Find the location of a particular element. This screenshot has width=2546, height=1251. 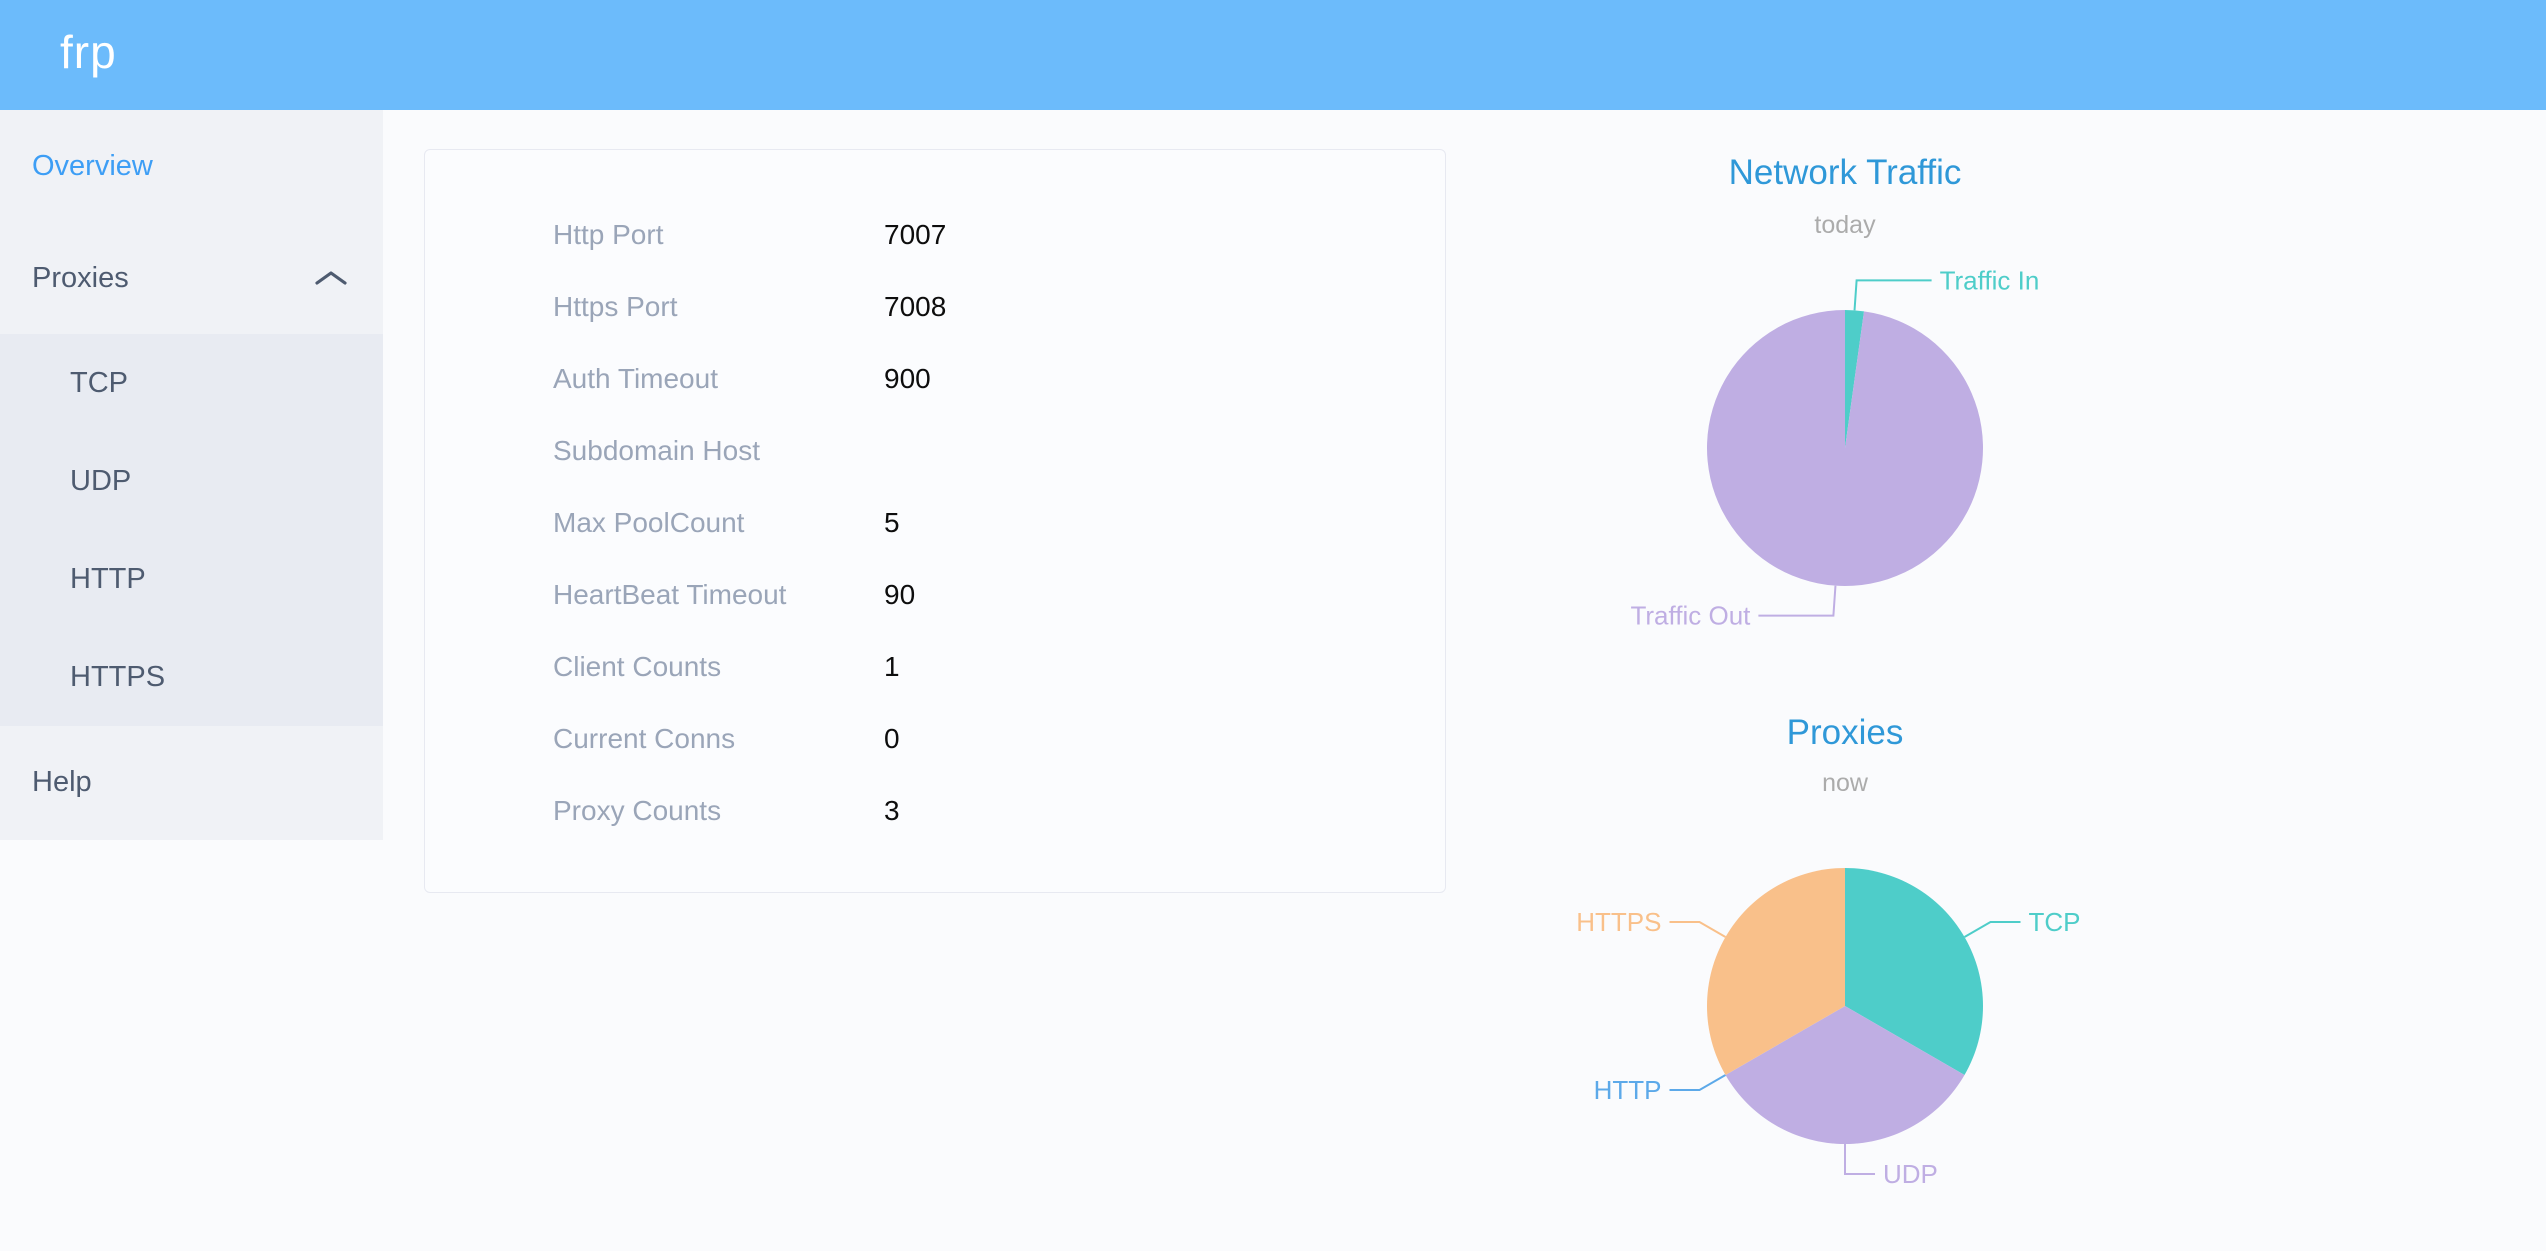

pie-slice-https is located at coordinates (1776, 971).